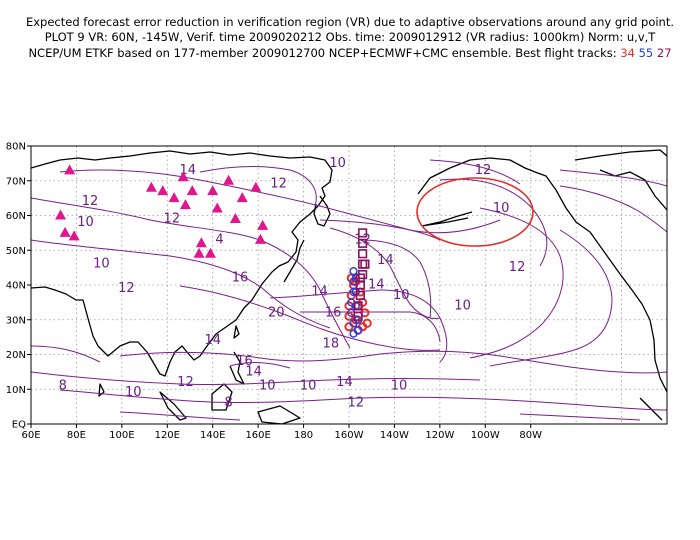  I want to click on contour-12-canada, so click(613, 178).